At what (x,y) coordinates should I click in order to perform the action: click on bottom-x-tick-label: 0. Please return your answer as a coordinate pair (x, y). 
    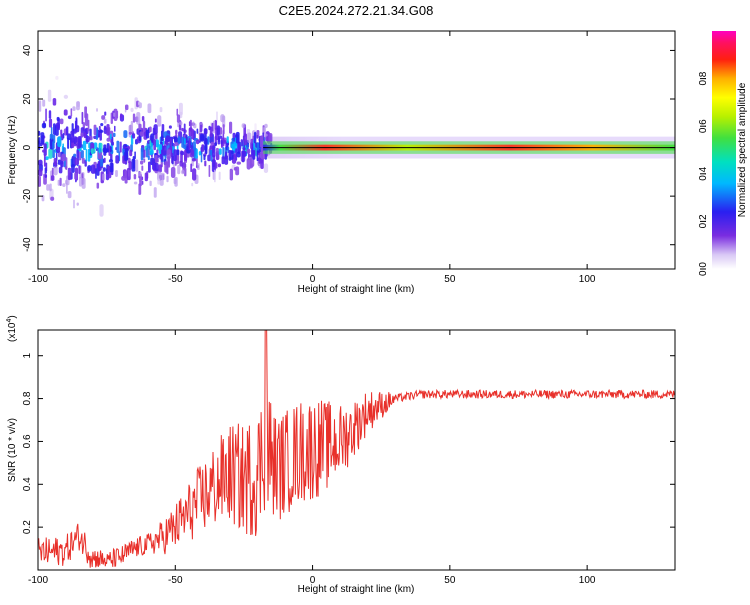
    Looking at the image, I should click on (313, 580).